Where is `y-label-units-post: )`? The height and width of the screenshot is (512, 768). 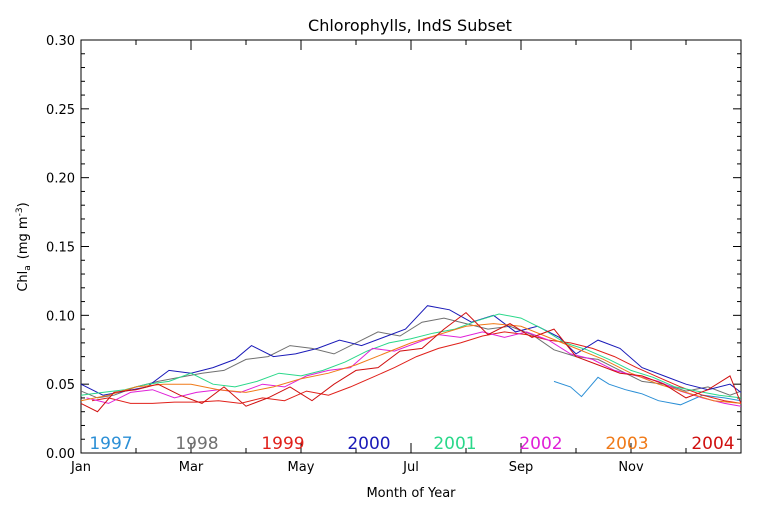 y-label-units-post: ) is located at coordinates (23, 204).